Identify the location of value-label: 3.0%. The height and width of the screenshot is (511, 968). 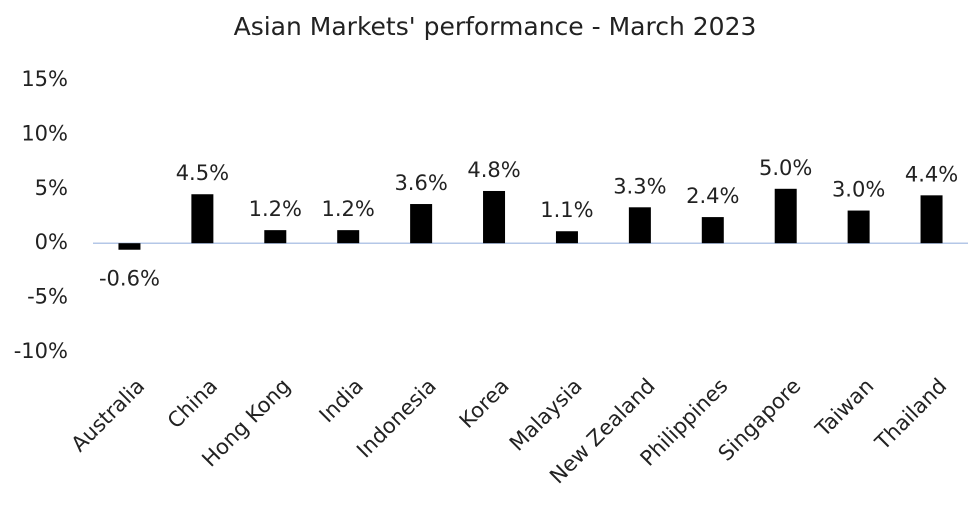
(858, 190).